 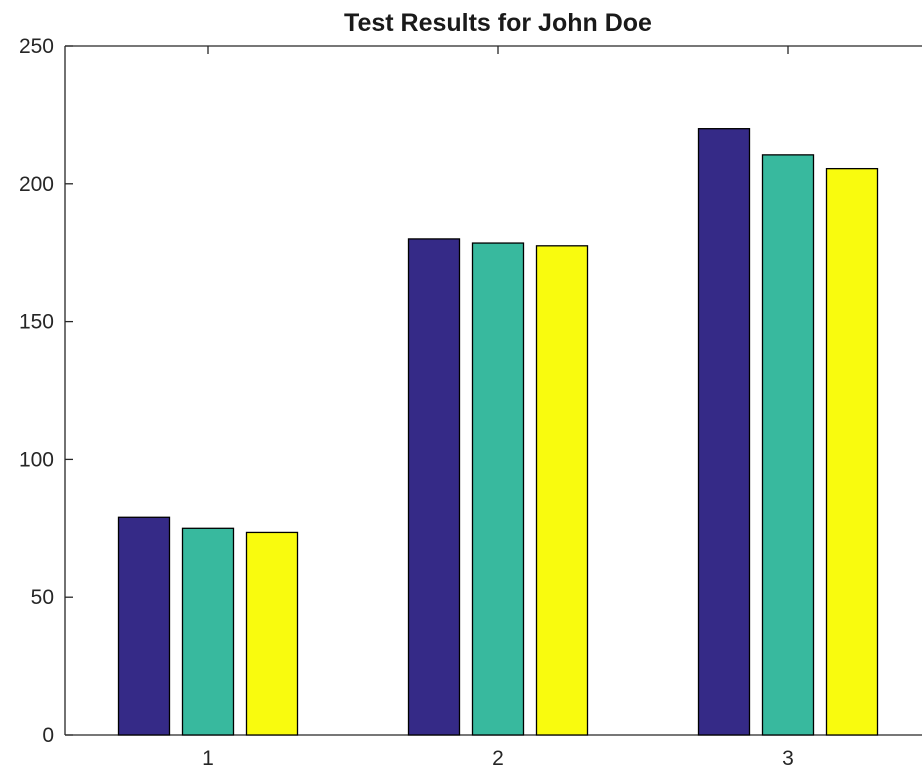 What do you see at coordinates (48, 735) in the screenshot?
I see `y-tick-label: 0` at bounding box center [48, 735].